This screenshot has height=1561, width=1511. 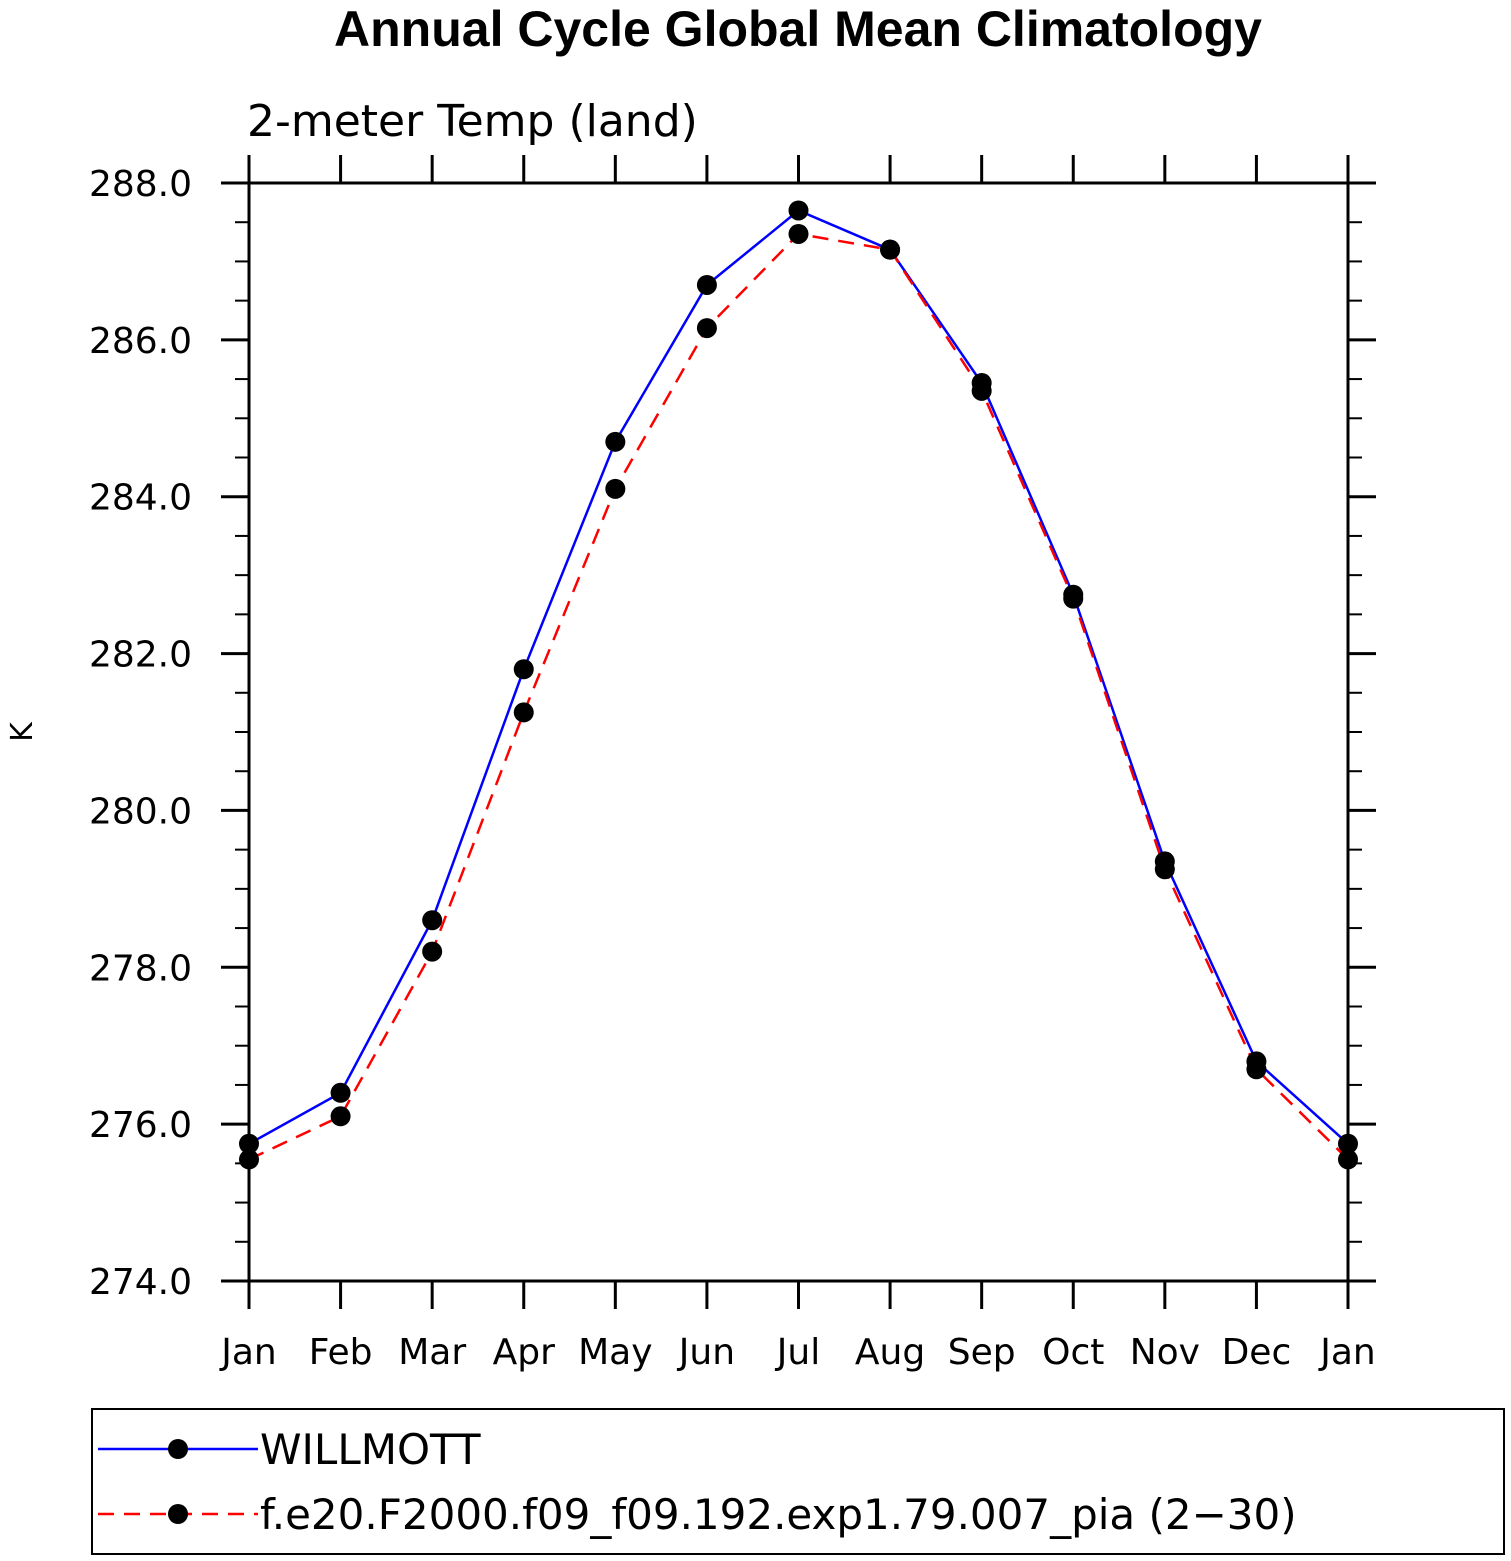 I want to click on x-tick-label: Aug, so click(x=890, y=1352).